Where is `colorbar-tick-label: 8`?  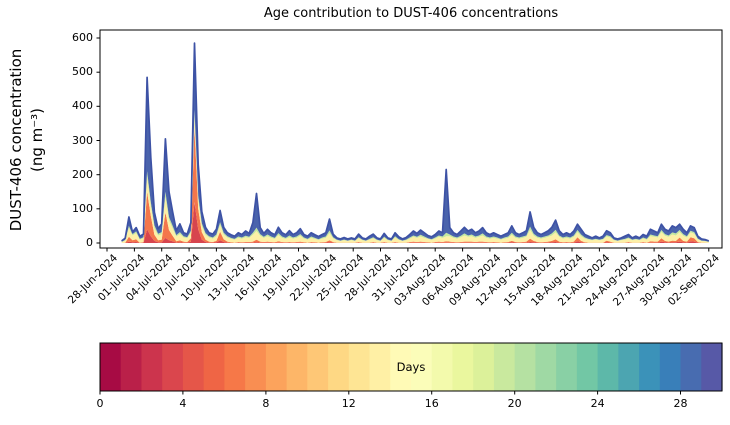 colorbar-tick-label: 8 is located at coordinates (266, 403).